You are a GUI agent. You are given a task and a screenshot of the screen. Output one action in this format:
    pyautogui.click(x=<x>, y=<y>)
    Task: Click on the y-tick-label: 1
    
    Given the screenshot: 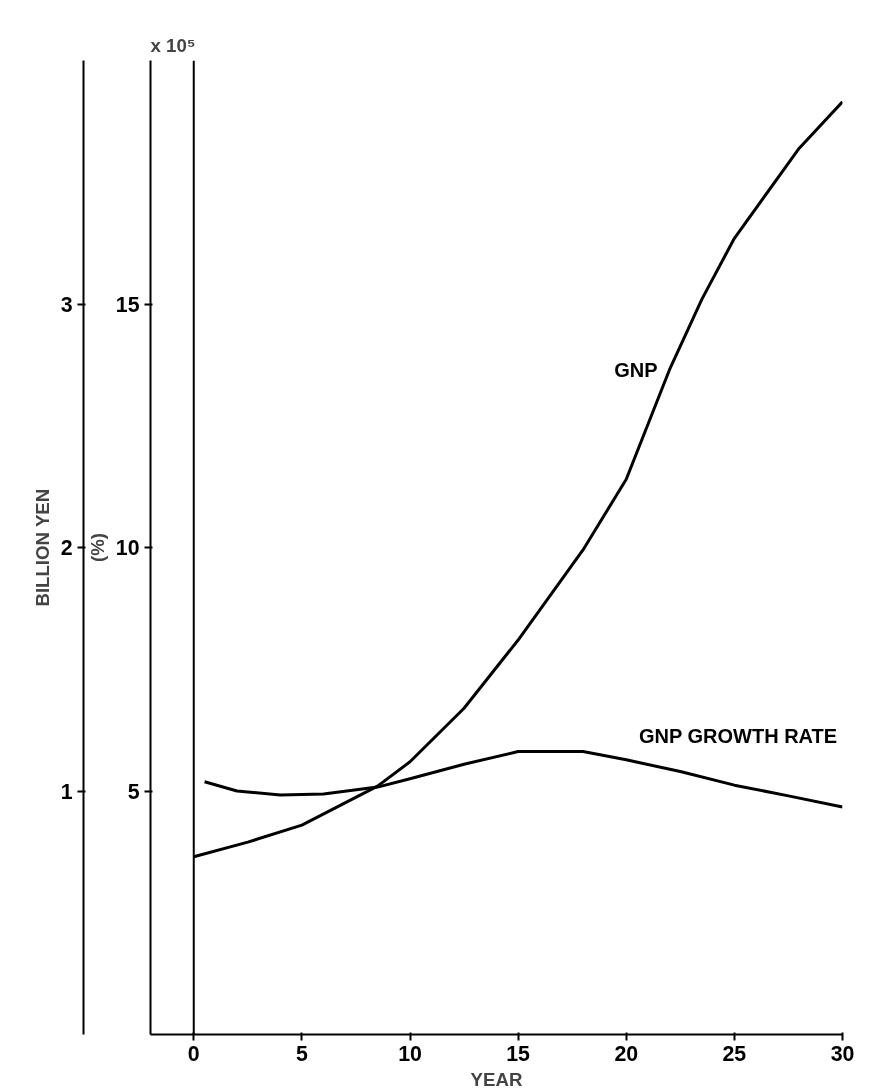 What is the action you would take?
    pyautogui.click(x=66, y=791)
    